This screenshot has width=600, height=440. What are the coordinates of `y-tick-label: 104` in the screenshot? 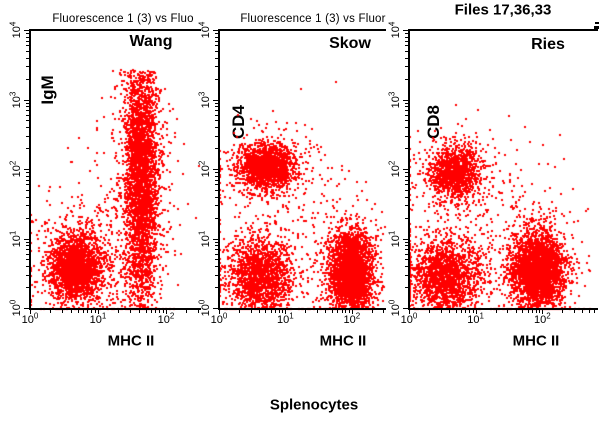 It's located at (204, 30).